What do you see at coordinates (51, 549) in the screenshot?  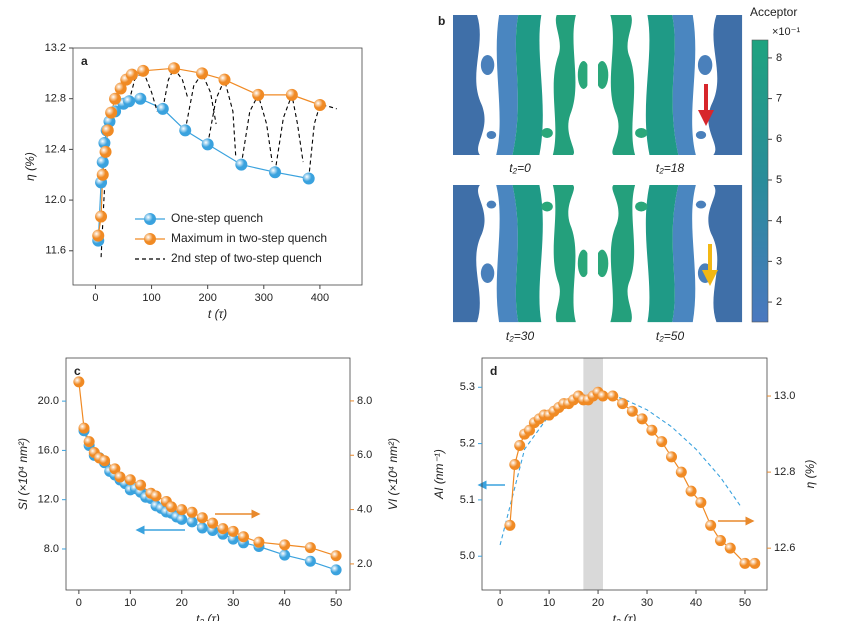 I see `y-tick-label: 8.0` at bounding box center [51, 549].